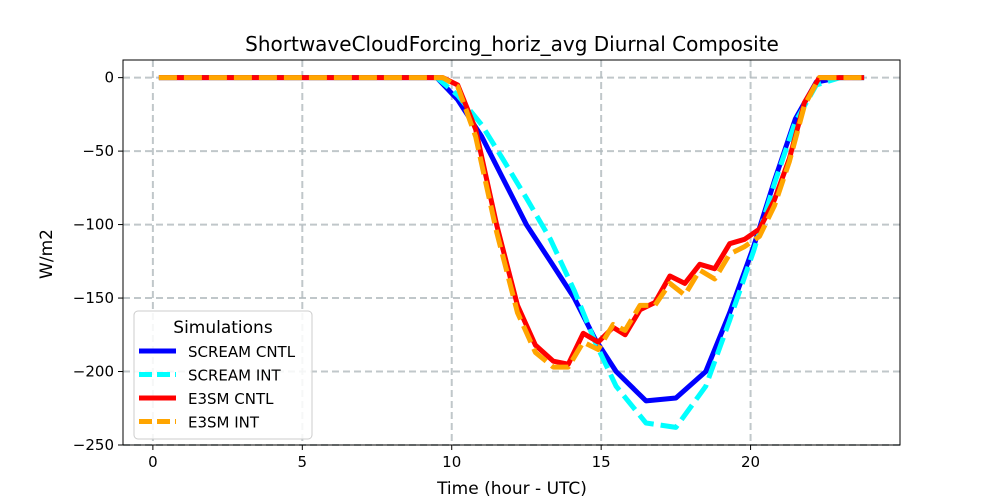 This screenshot has height=500, width=1000. What do you see at coordinates (303, 462) in the screenshot?
I see `x-tick-label: 5` at bounding box center [303, 462].